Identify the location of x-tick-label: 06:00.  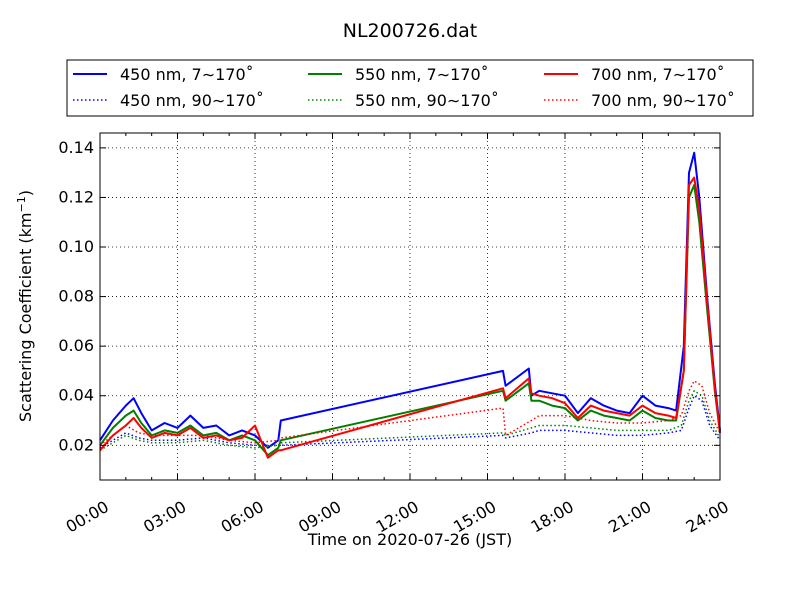
(242, 517).